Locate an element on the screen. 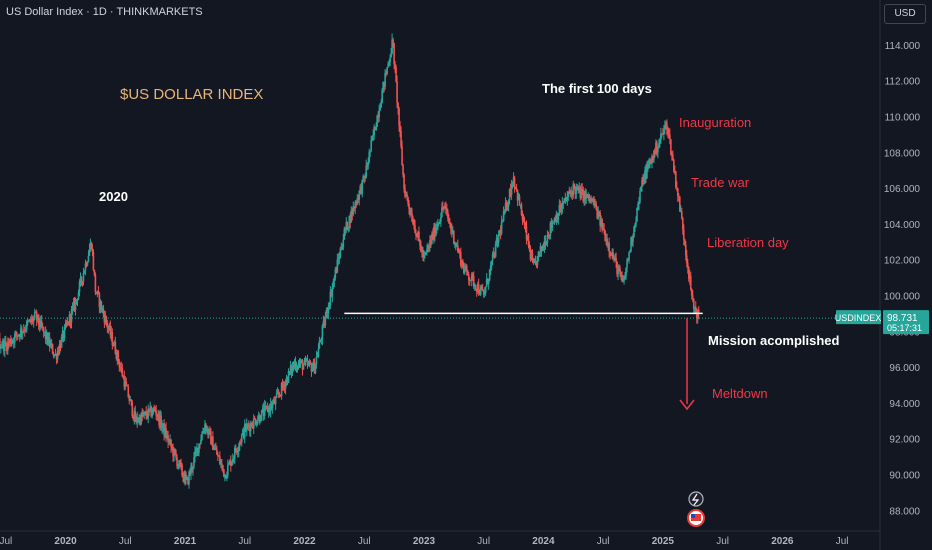  x-tick-label: 2024 is located at coordinates (543, 541).